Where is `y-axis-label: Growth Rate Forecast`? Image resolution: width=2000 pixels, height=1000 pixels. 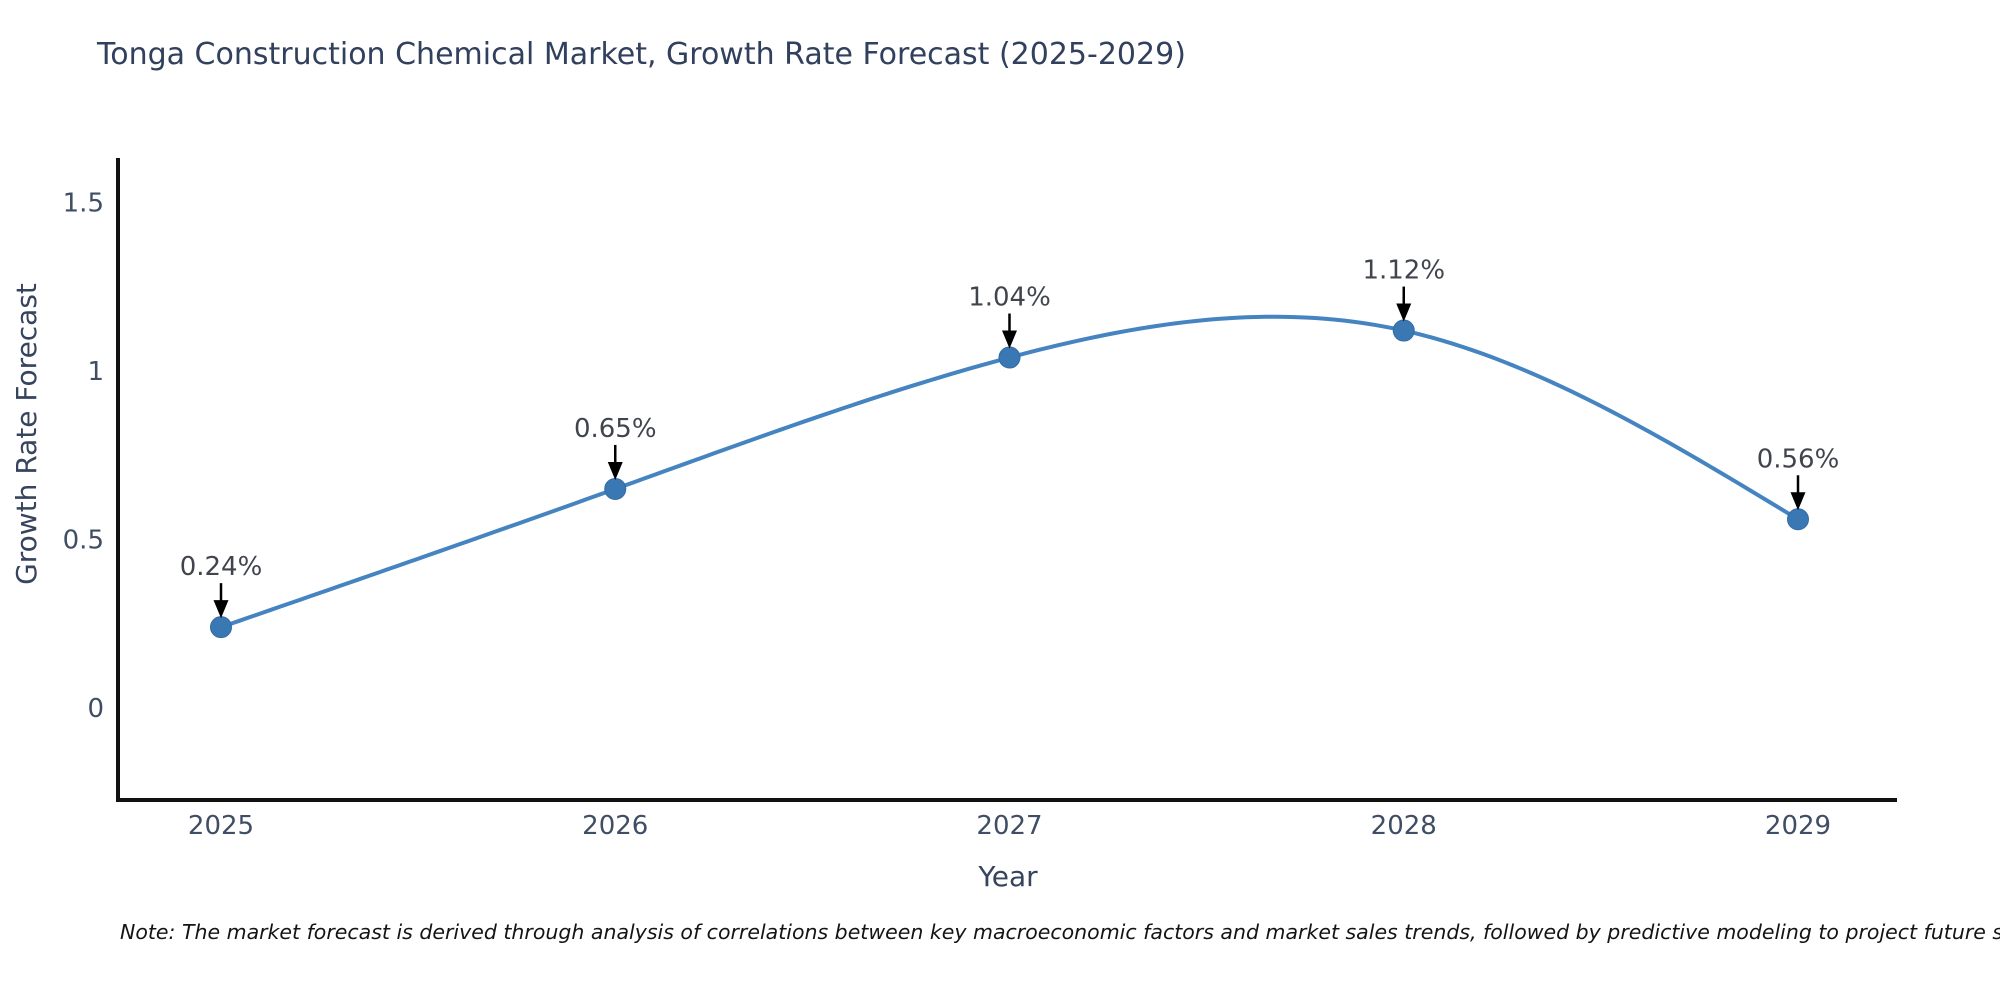
y-axis-label: Growth Rate Forecast is located at coordinates (26, 434).